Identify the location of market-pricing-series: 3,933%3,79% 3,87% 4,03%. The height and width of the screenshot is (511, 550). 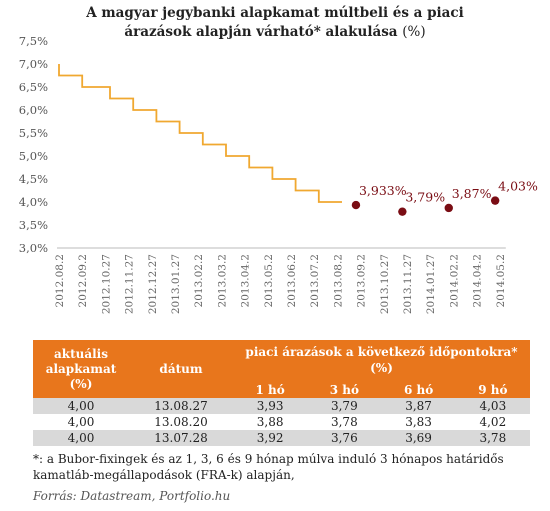
(444, 197).